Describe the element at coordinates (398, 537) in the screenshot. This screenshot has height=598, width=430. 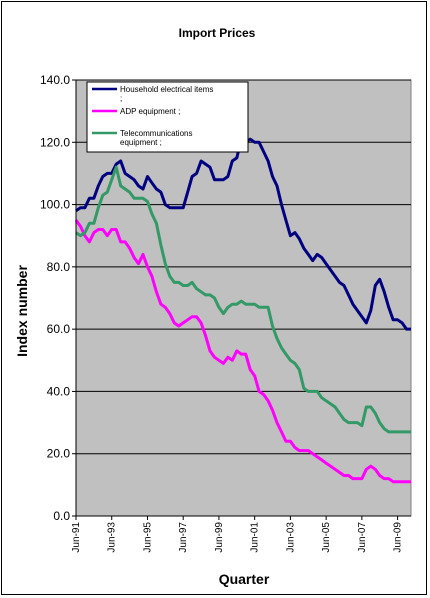
I see `x-tick-label: Jun-09` at that location.